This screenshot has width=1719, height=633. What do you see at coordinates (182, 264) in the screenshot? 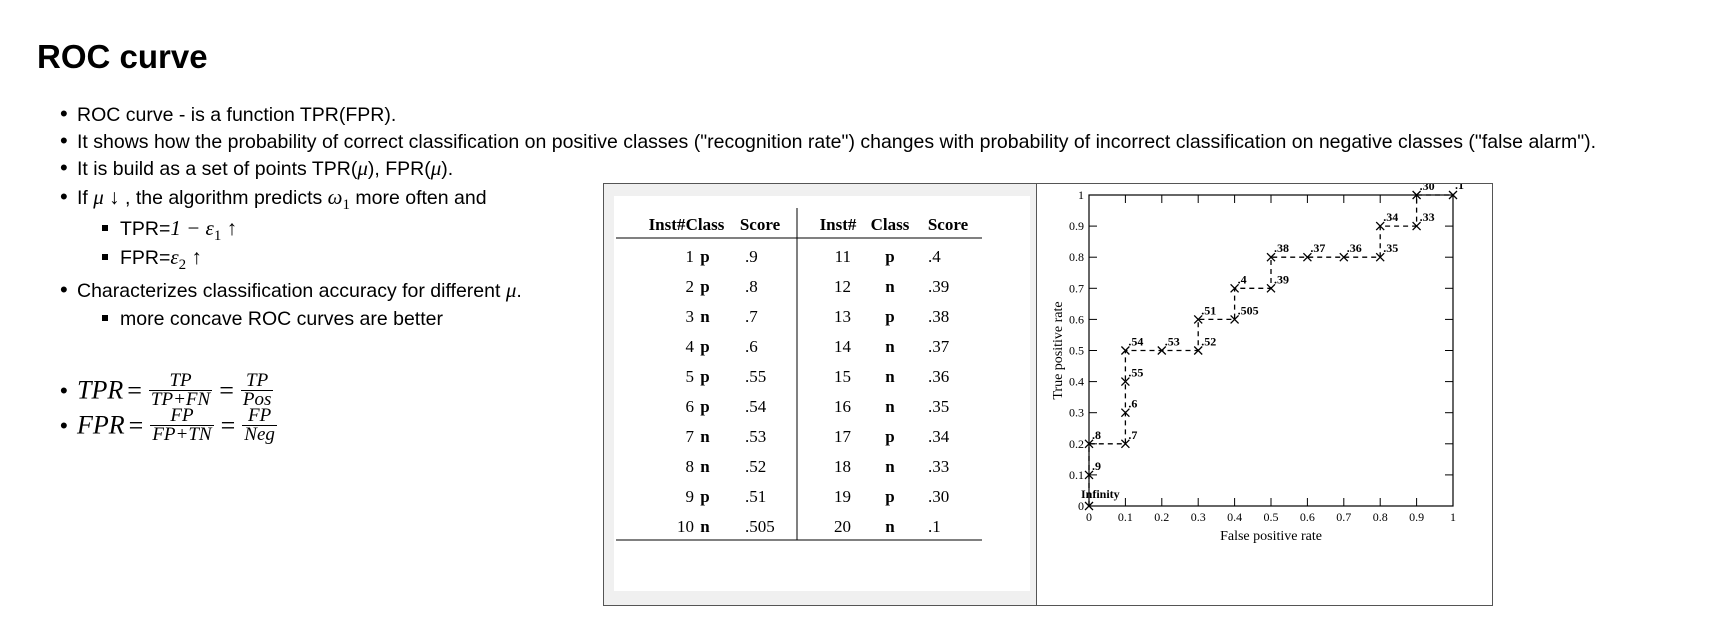
I see `epsilon-subscript: 2` at bounding box center [182, 264].